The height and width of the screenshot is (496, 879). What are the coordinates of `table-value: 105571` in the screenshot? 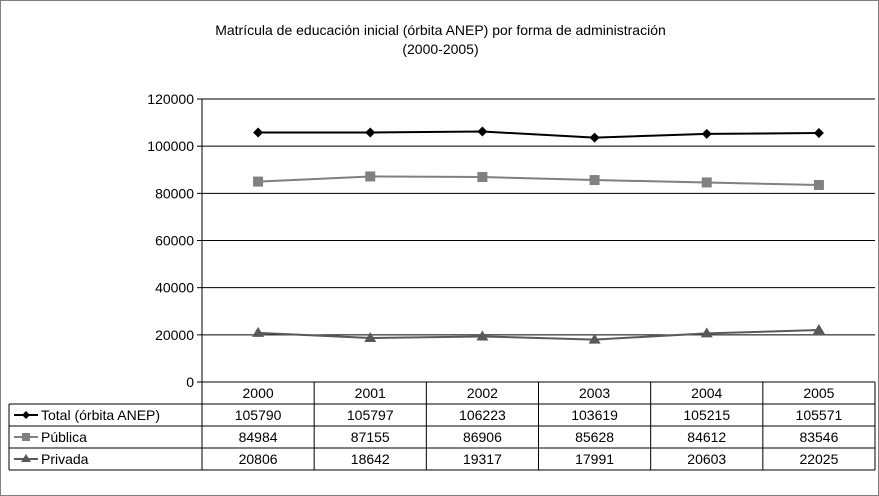 It's located at (819, 415).